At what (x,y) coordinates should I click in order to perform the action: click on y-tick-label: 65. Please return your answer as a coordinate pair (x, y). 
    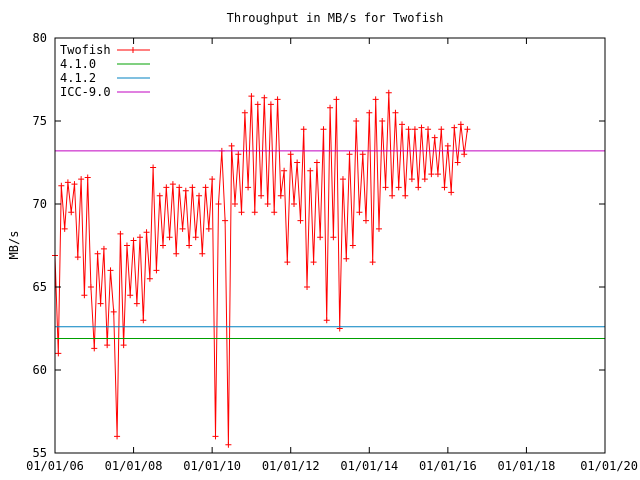
    Looking at the image, I should click on (40, 287).